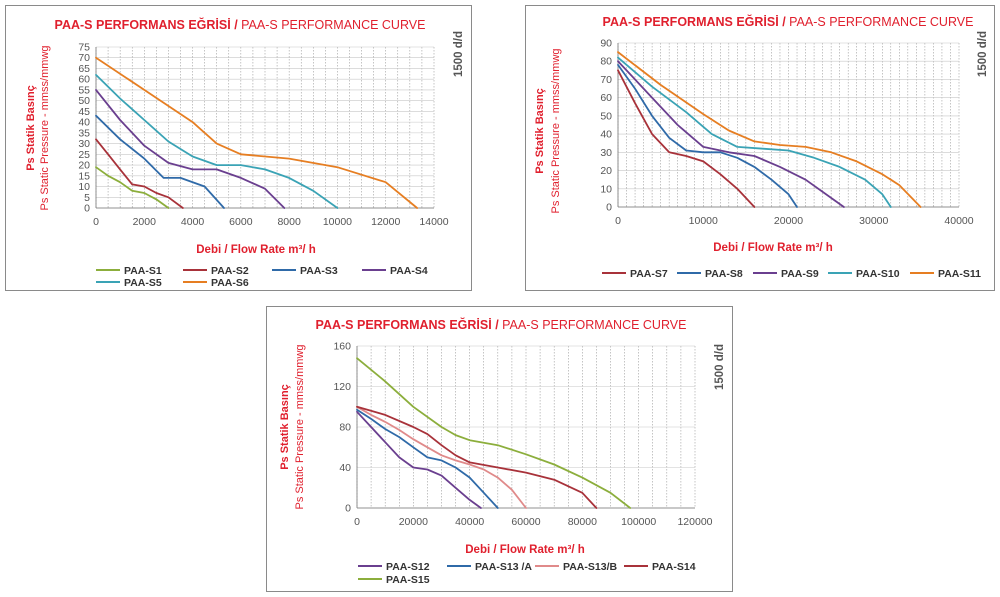 The width and height of the screenshot is (1000, 597). What do you see at coordinates (959, 274) in the screenshot?
I see `legend-label: PAA-S11` at bounding box center [959, 274].